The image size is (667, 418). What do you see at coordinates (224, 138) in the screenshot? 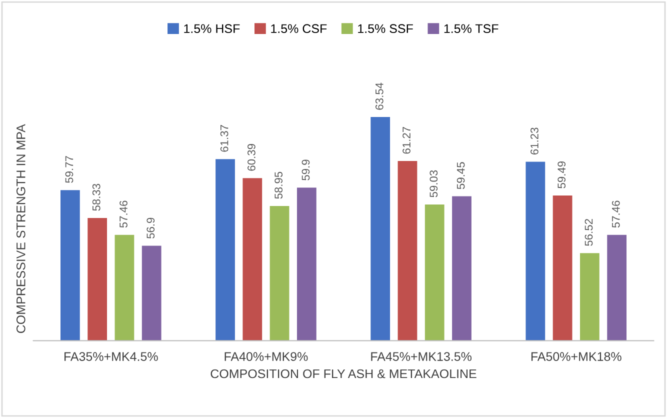
I see `data-label: 61.37` at bounding box center [224, 138].